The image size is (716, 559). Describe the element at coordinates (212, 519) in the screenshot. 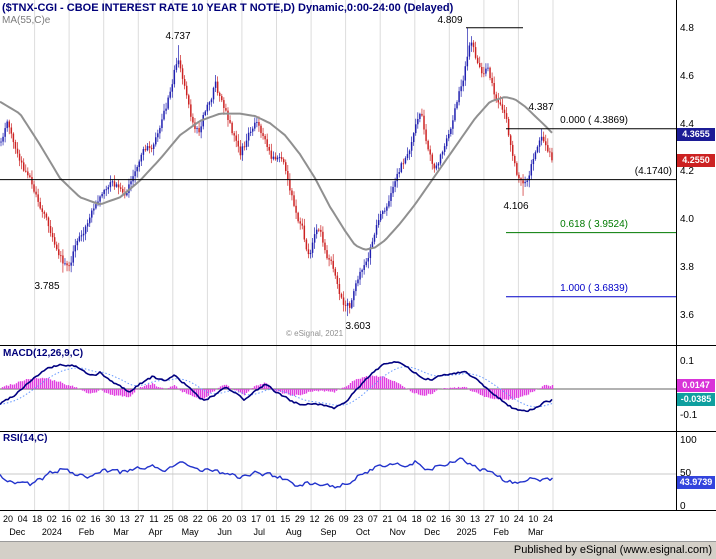

I see `date-tick-label: 06` at that location.